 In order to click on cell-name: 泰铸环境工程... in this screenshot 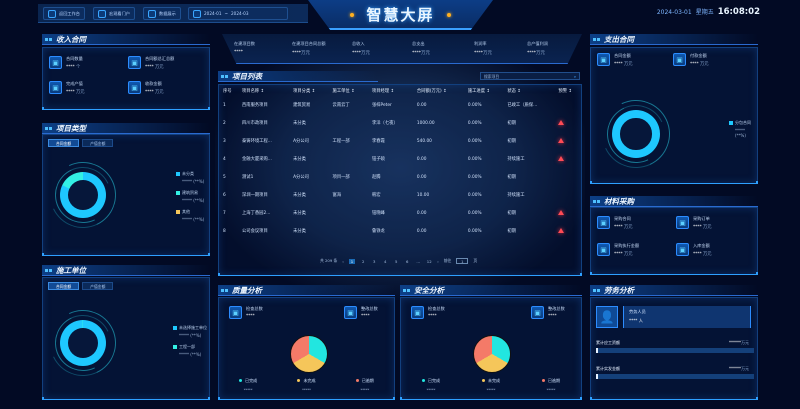, I will do `click(256, 141)`.